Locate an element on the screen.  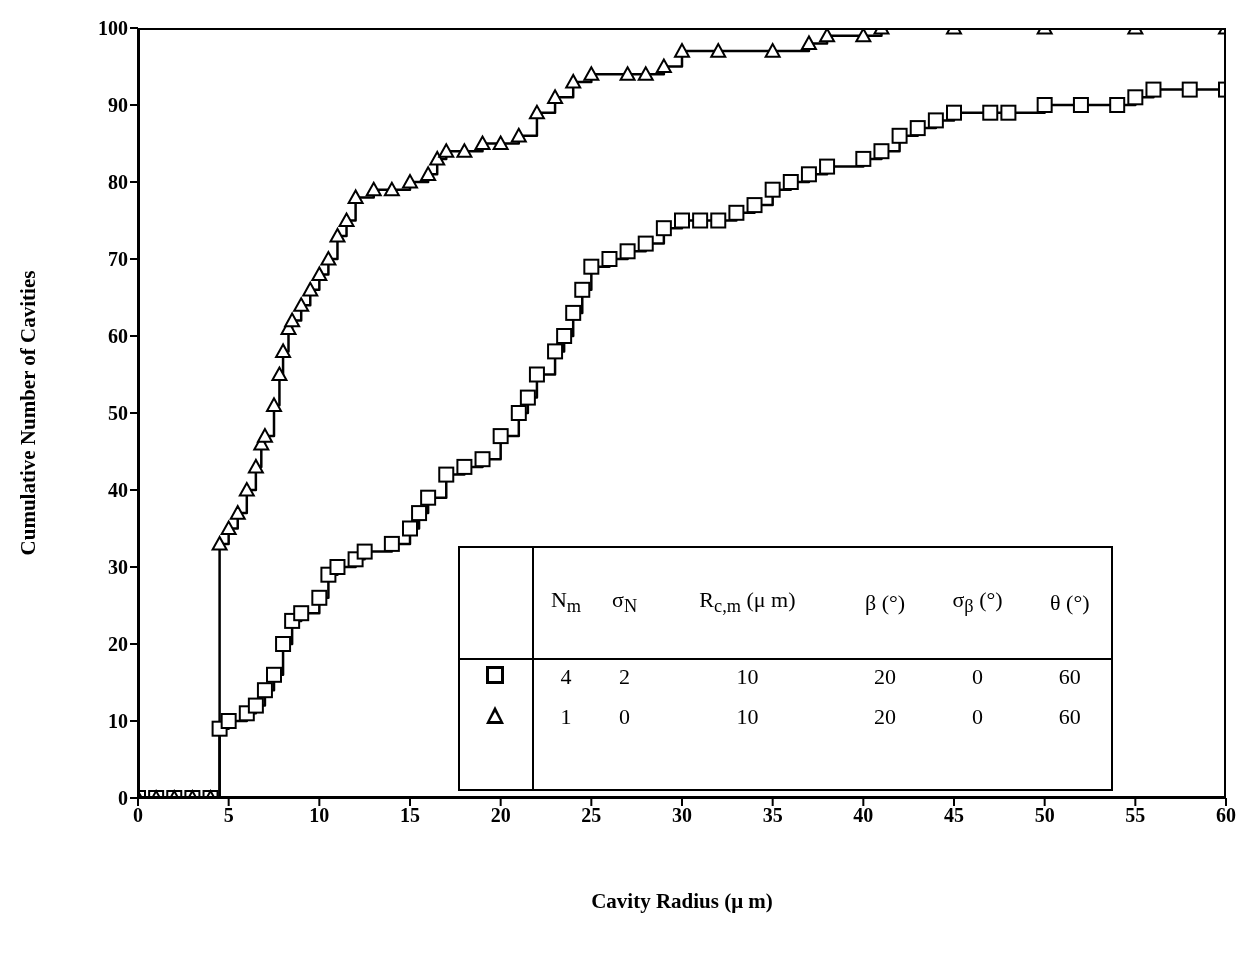
x-tick-label: 40 is located at coordinates (863, 815).